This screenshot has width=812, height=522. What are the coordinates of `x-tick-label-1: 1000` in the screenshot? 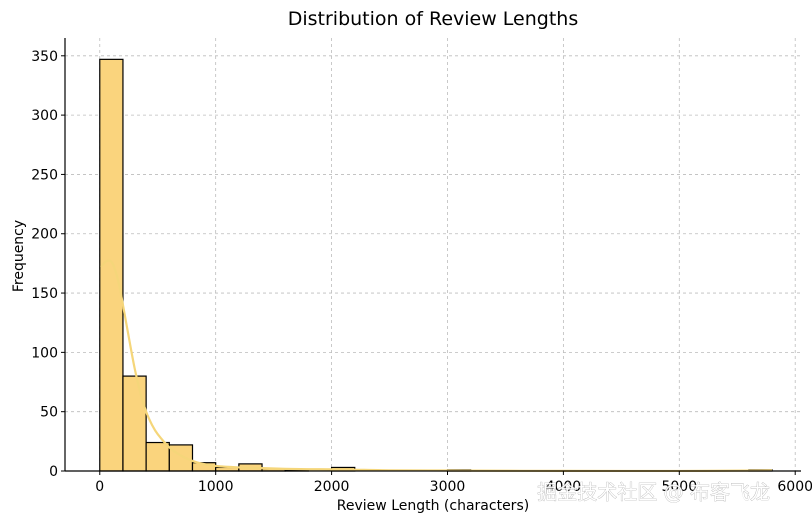 It's located at (216, 487).